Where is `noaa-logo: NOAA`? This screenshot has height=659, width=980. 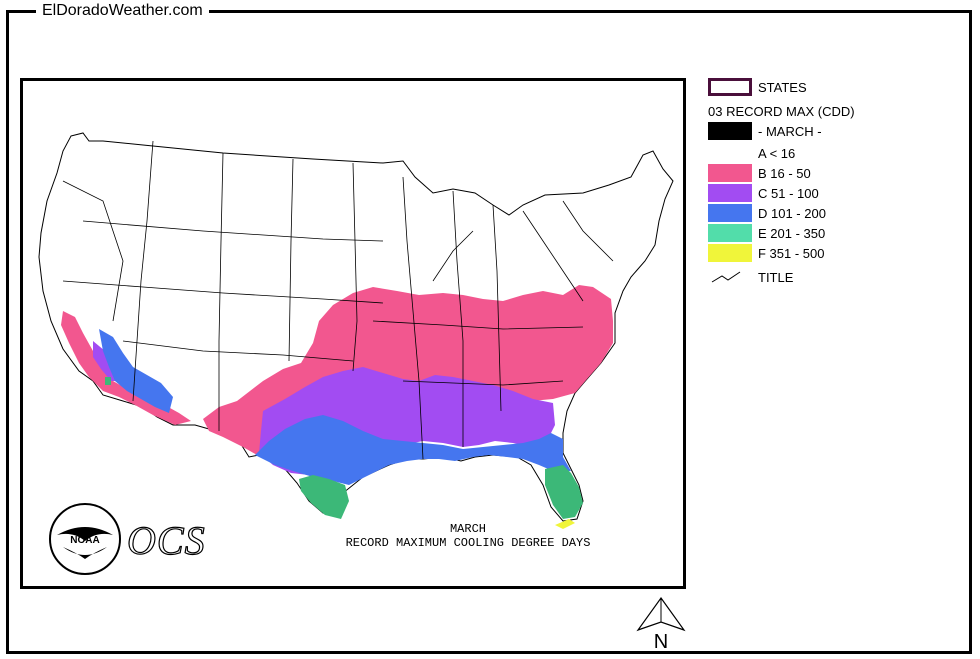 noaa-logo: NOAA is located at coordinates (85, 541).